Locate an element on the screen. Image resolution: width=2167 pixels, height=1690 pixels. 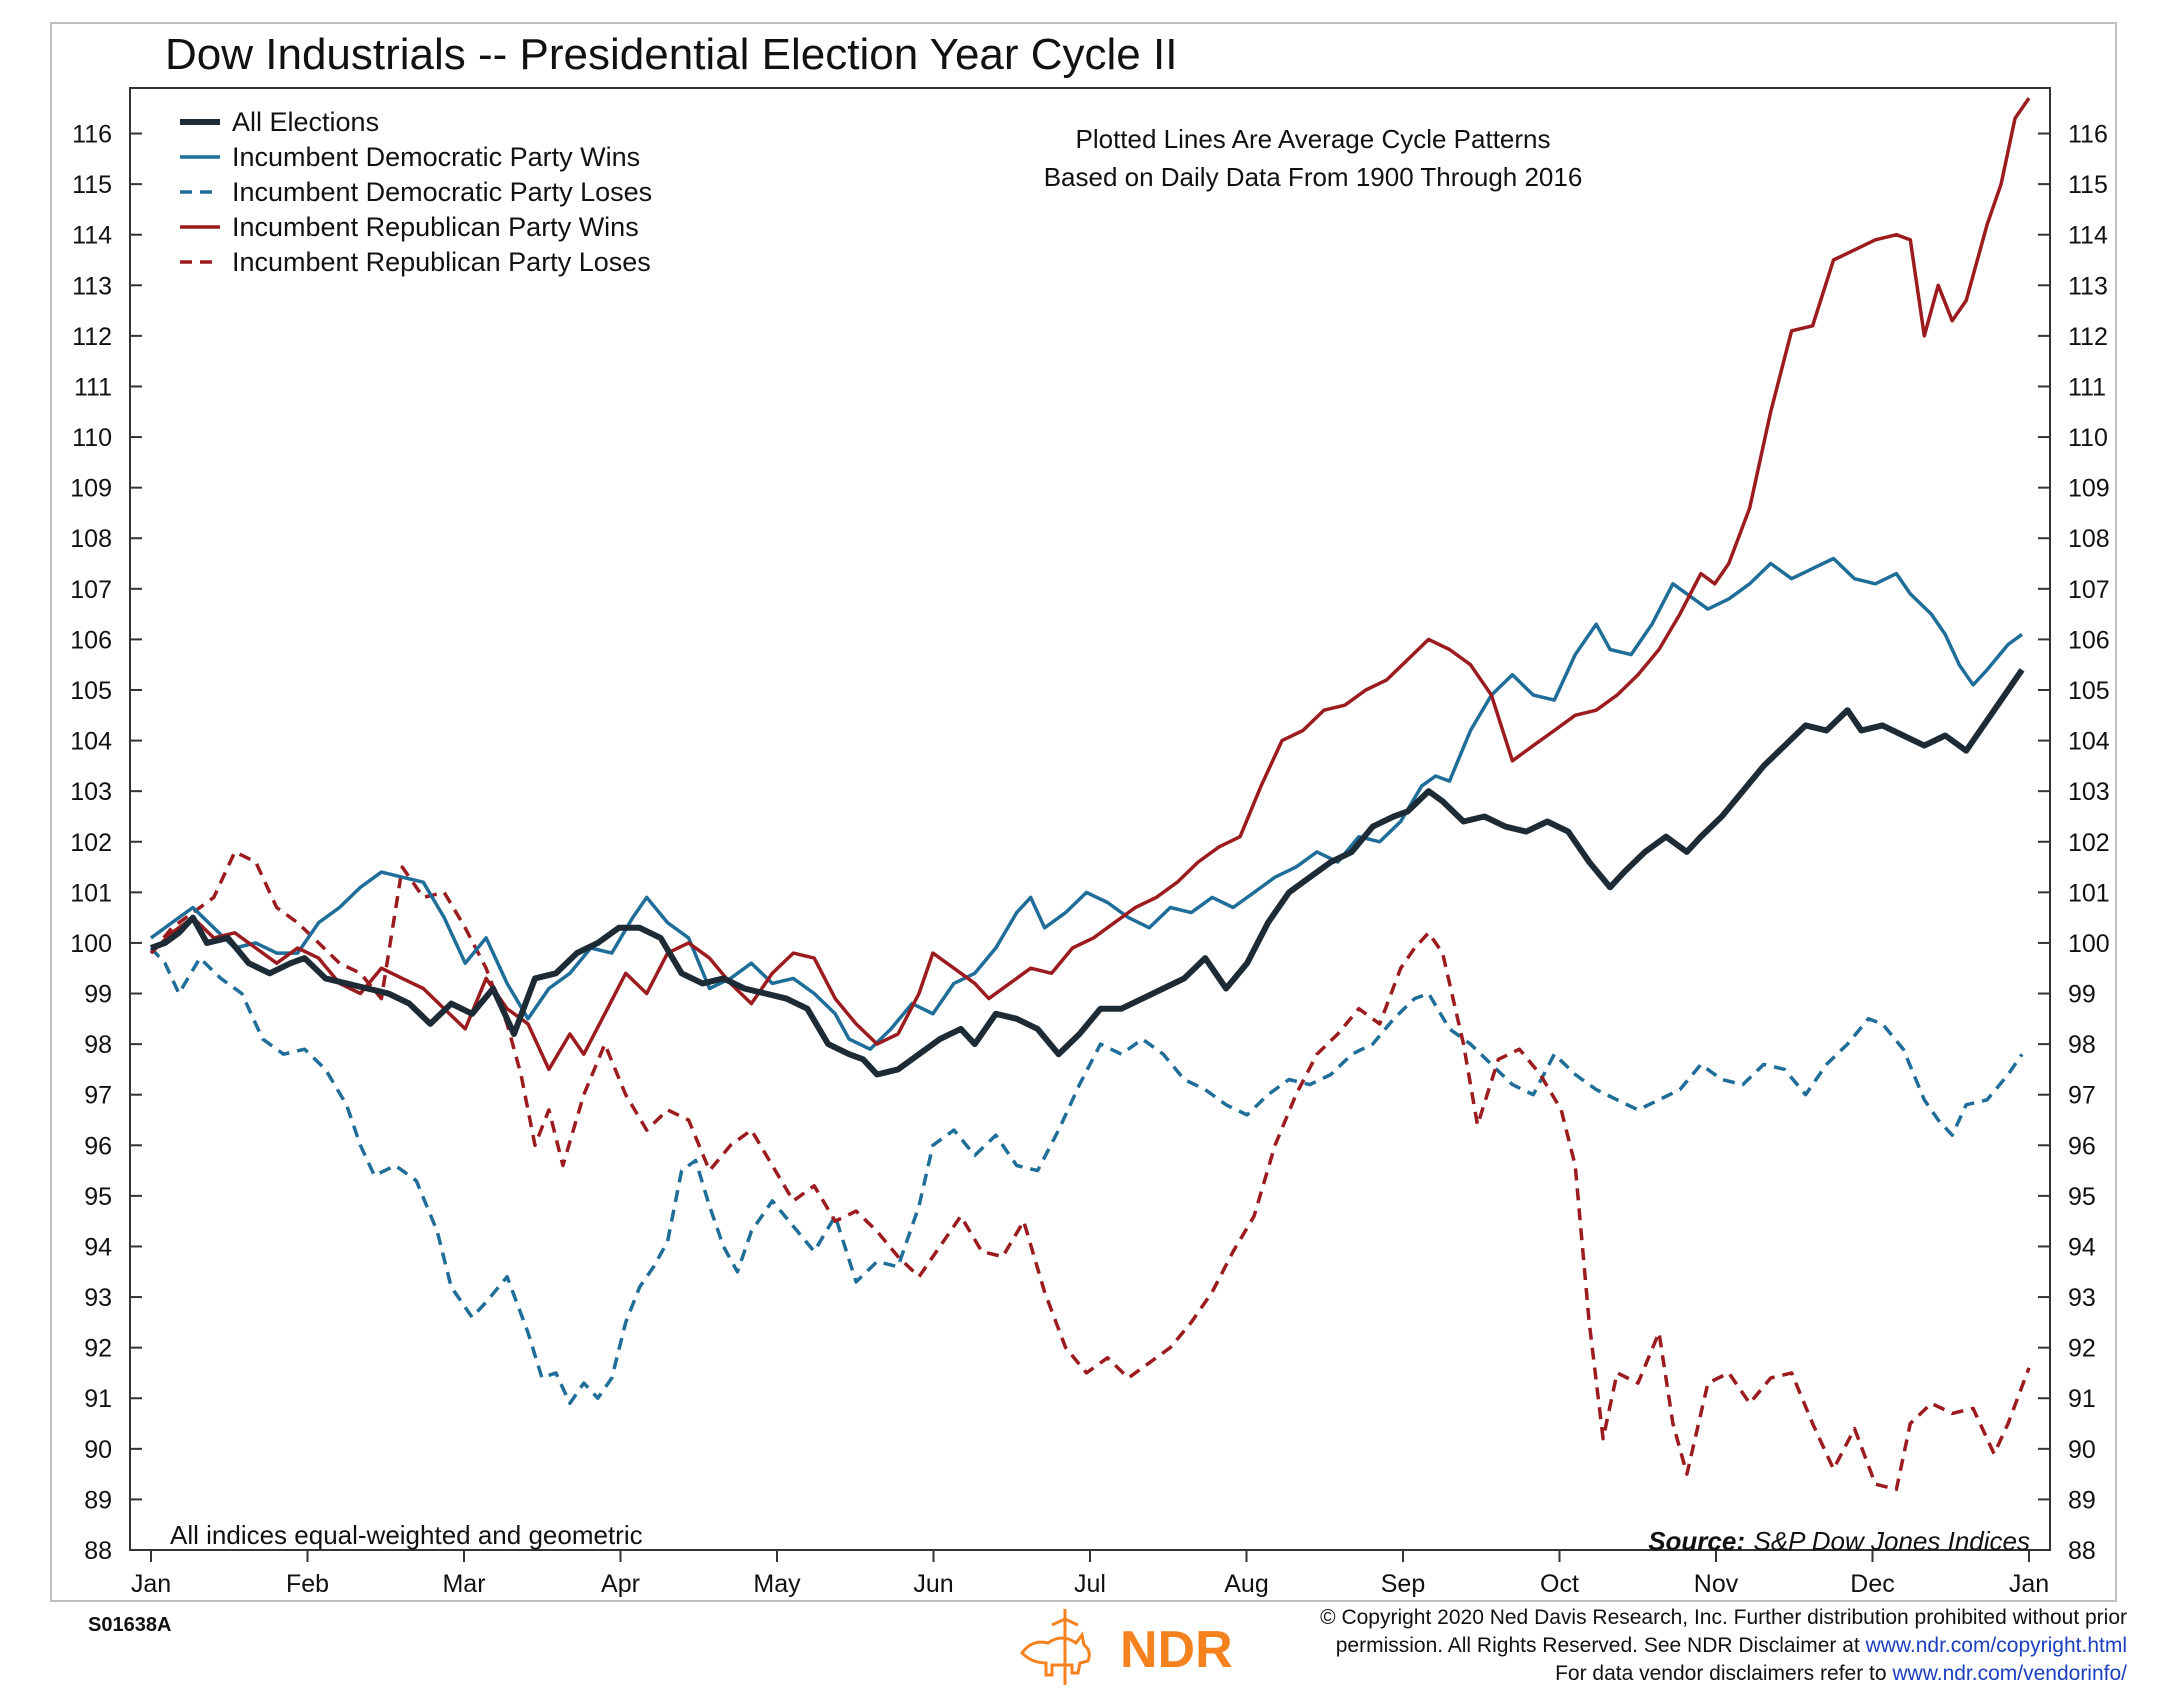
x-tick-label: Dec is located at coordinates (1872, 1584).